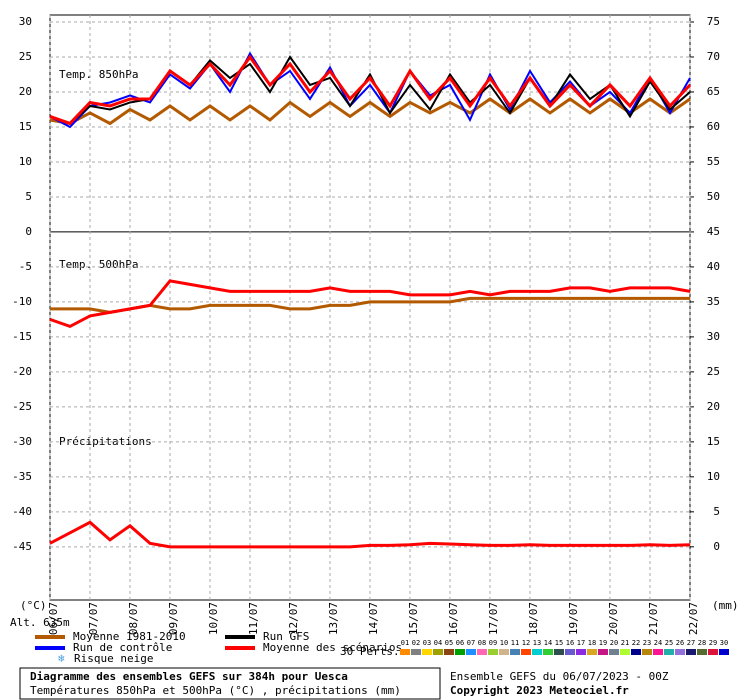 The width and height of the screenshot is (740, 700). I want to click on perturbation-number: 25, so click(669, 643).